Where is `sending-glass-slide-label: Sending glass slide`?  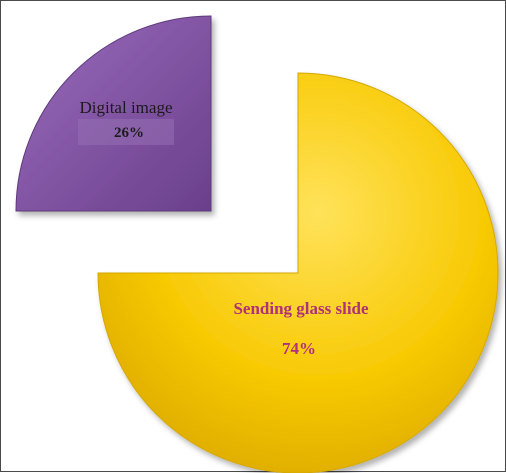
sending-glass-slide-label: Sending glass slide is located at coordinates (301, 308).